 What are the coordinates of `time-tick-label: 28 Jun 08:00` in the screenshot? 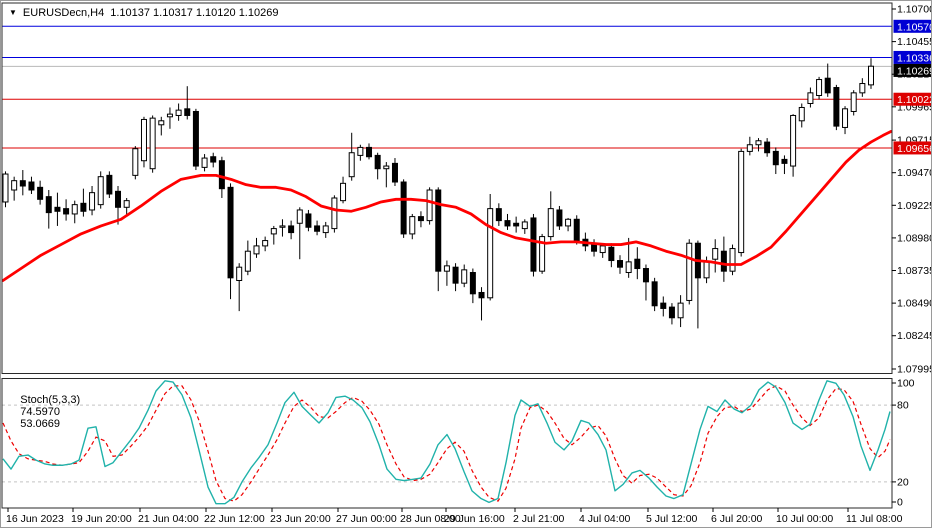 It's located at (430, 519).